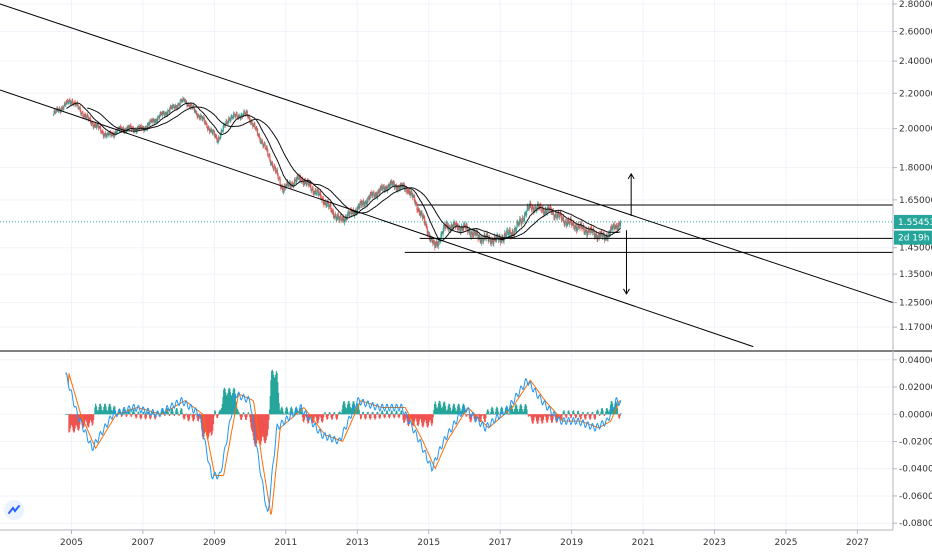 The width and height of the screenshot is (932, 555). What do you see at coordinates (14, 510) in the screenshot?
I see `tradingview-logo-icon` at bounding box center [14, 510].